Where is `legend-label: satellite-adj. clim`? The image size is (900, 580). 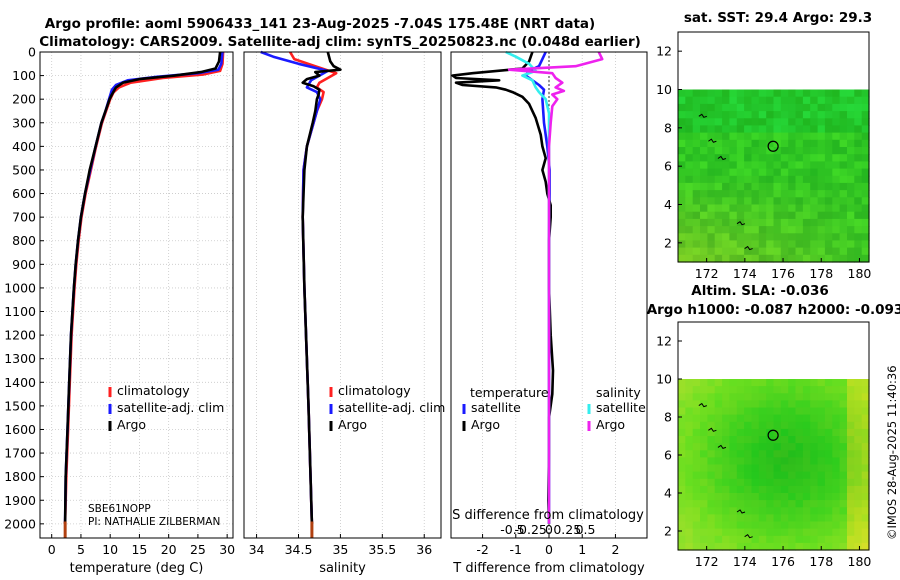 legend-label: satellite-adj. clim is located at coordinates (170, 407).